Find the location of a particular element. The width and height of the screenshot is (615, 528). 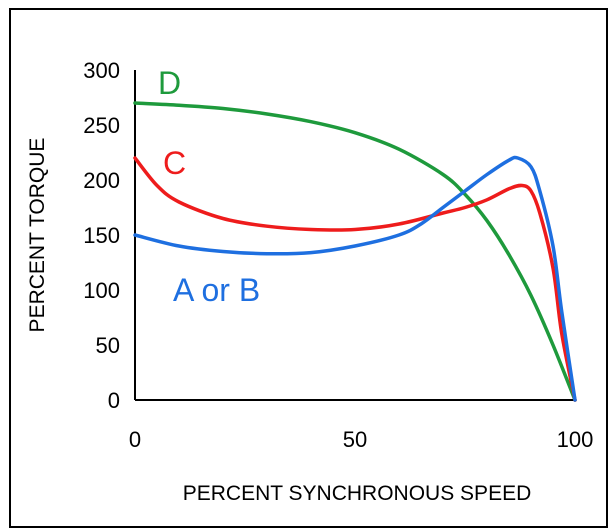

y-tick-label: 0 is located at coordinates (114, 400).